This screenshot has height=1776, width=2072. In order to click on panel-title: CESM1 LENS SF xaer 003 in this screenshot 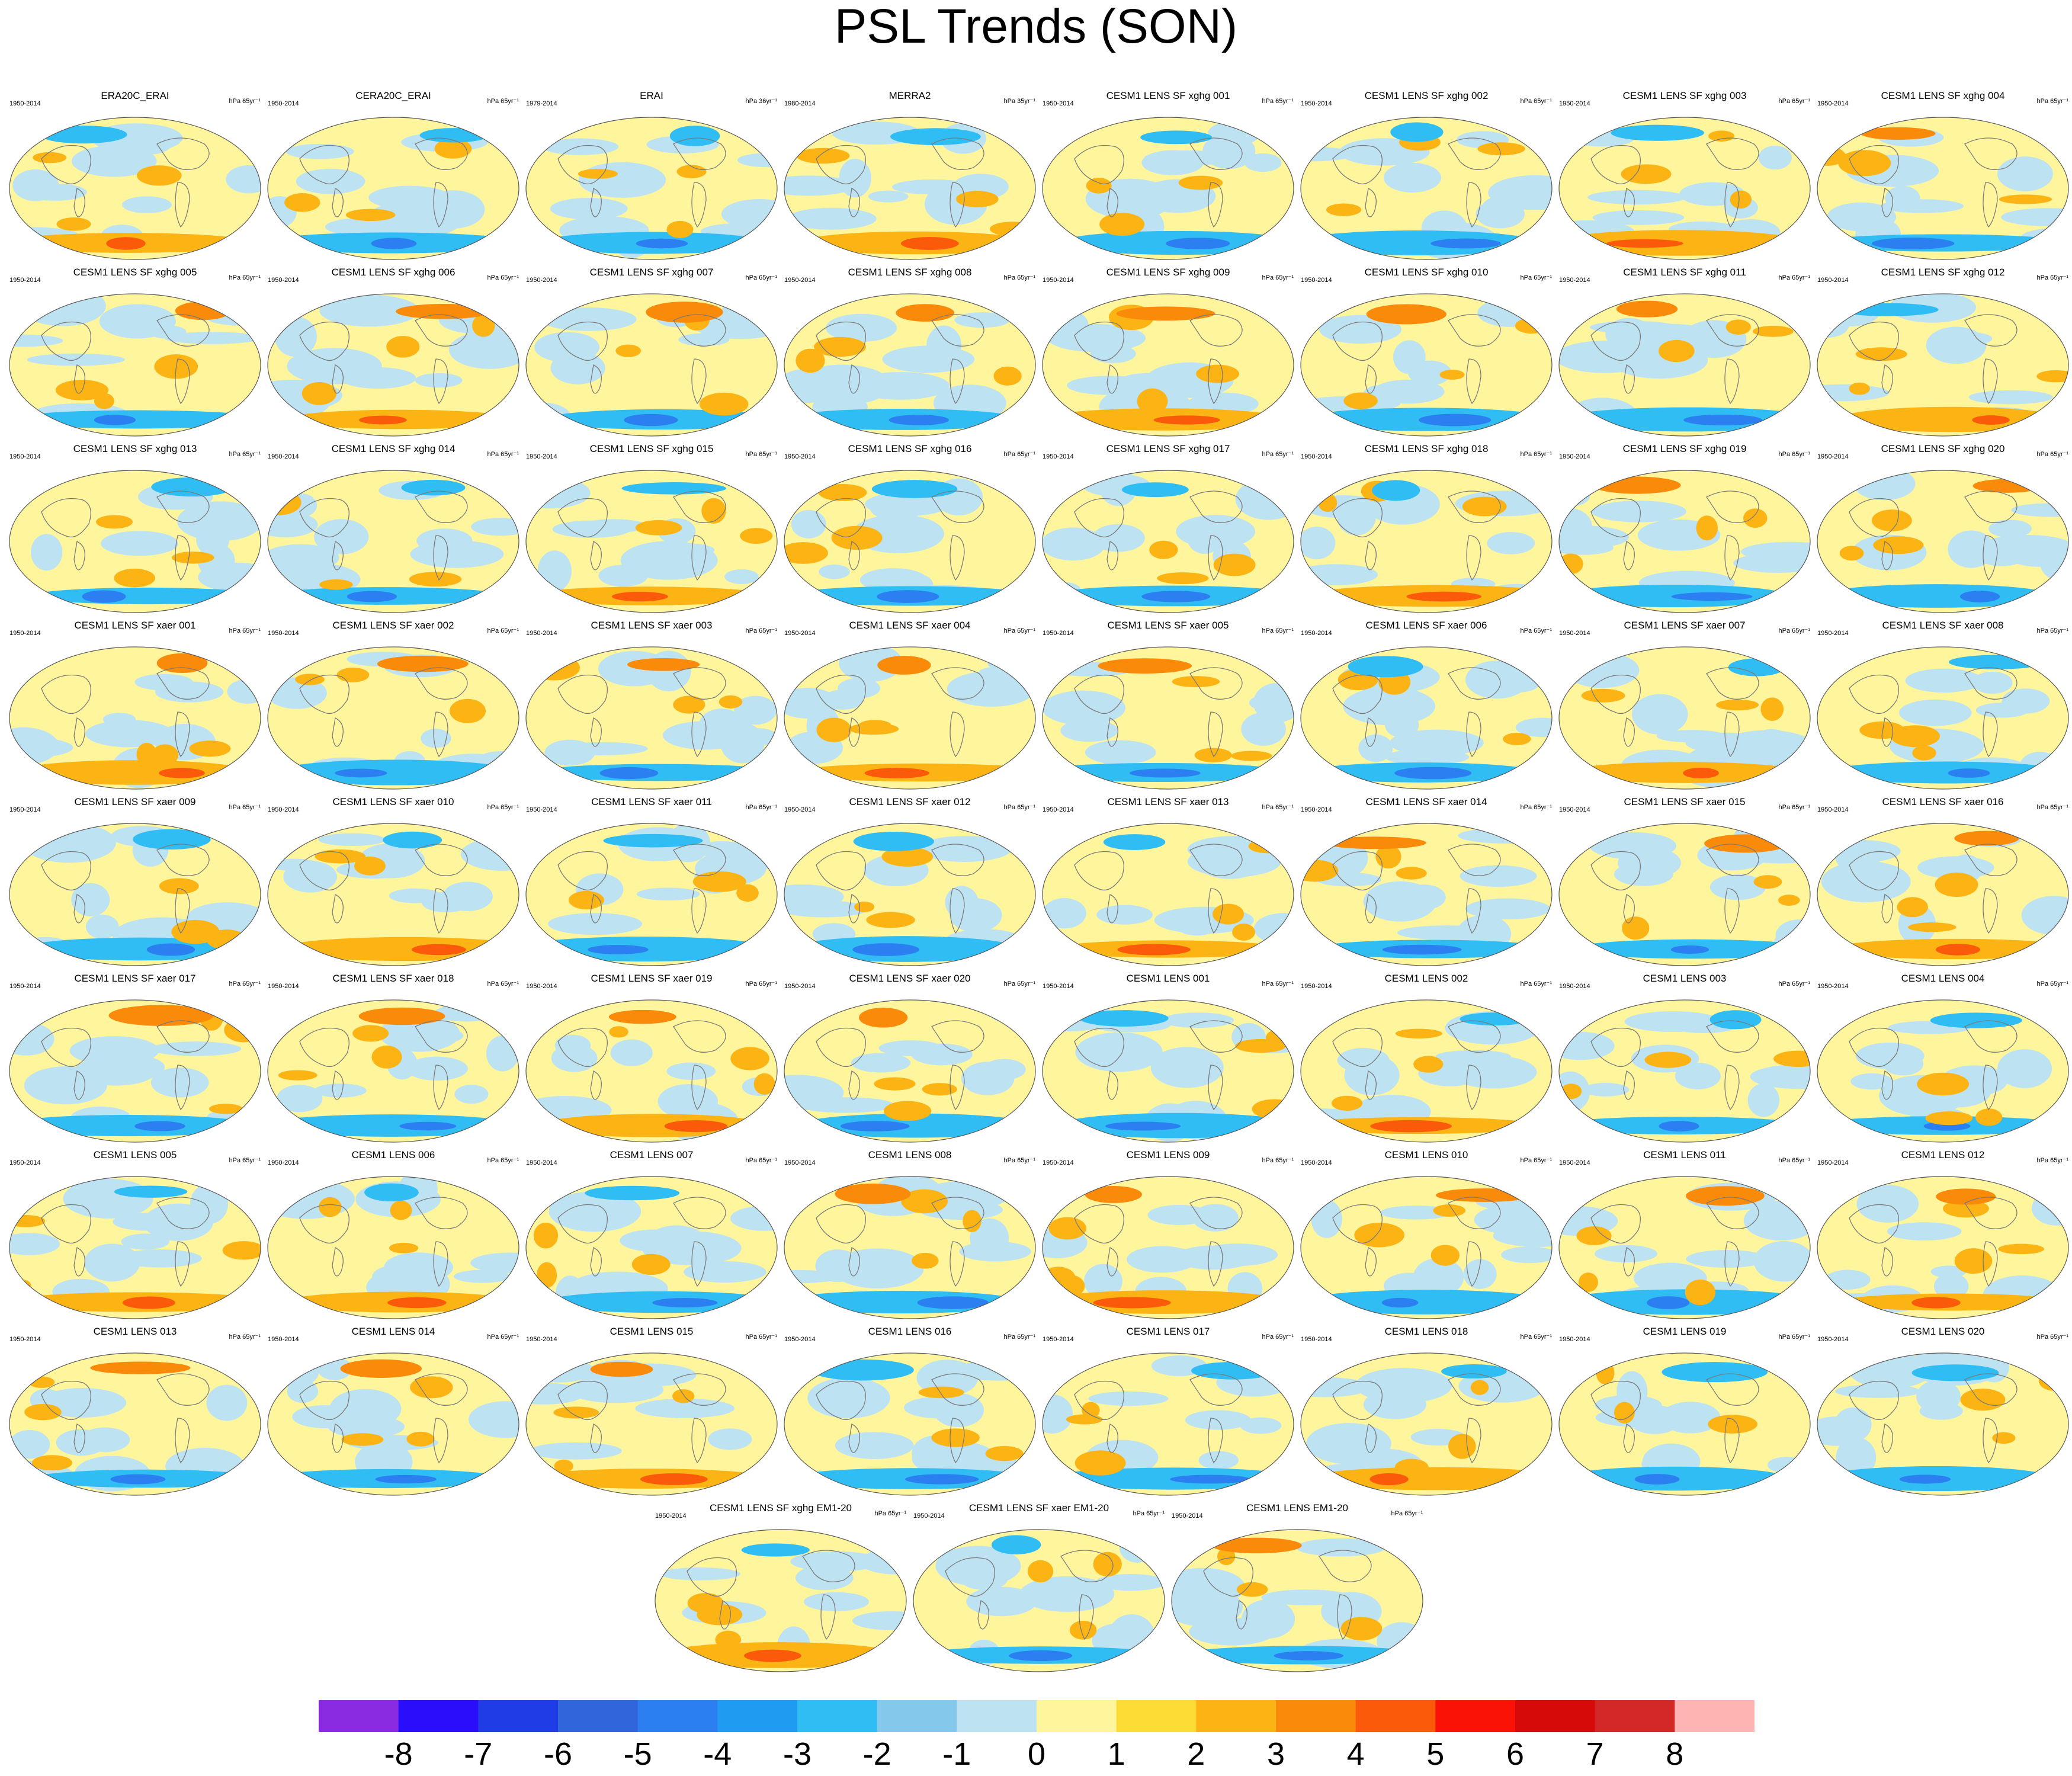, I will do `click(652, 626)`.